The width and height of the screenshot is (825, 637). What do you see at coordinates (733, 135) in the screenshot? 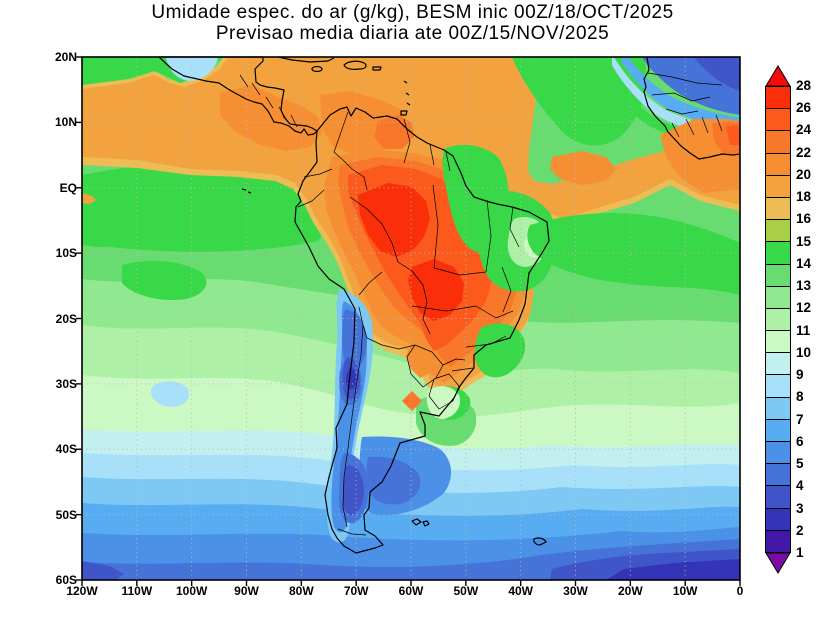
I see `contour-sahel-red-spot` at bounding box center [733, 135].